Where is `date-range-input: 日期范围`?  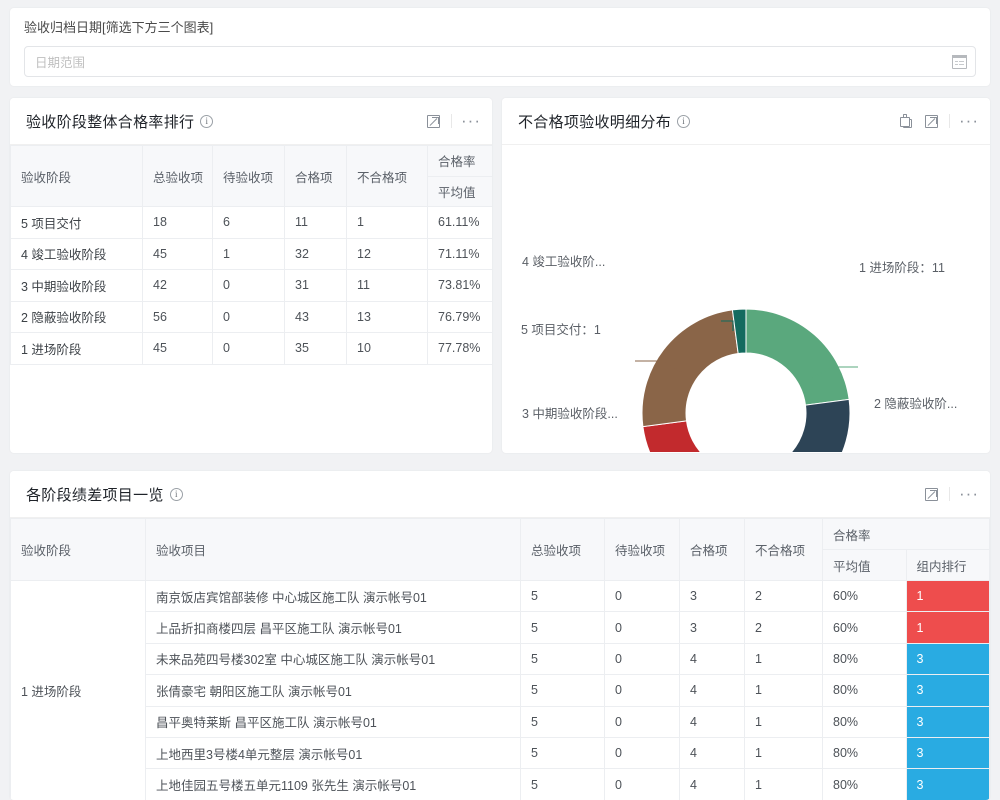
date-range-input: 日期范围 is located at coordinates (500, 61).